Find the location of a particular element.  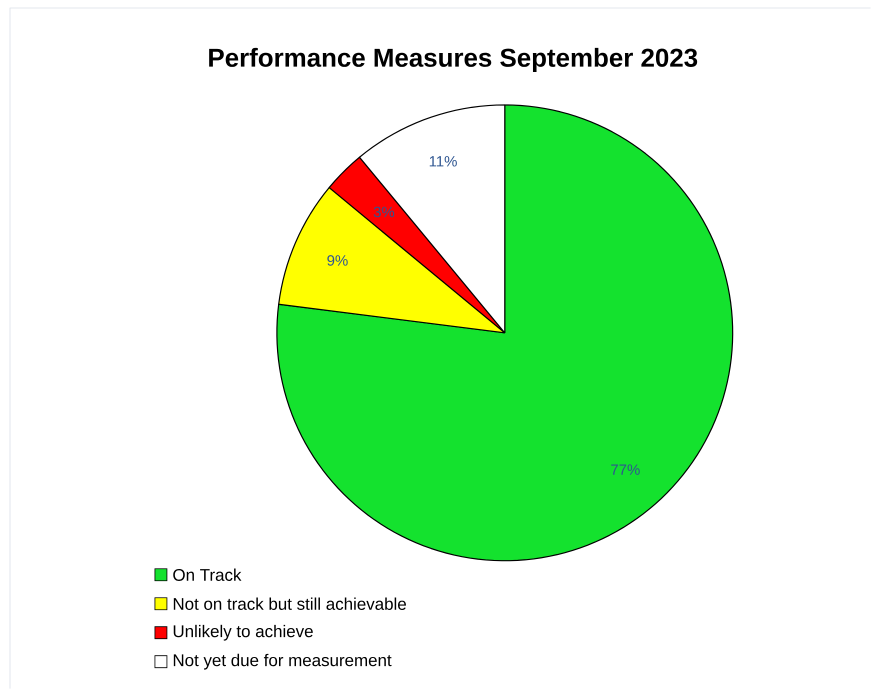

data-label: 11% is located at coordinates (443, 161).